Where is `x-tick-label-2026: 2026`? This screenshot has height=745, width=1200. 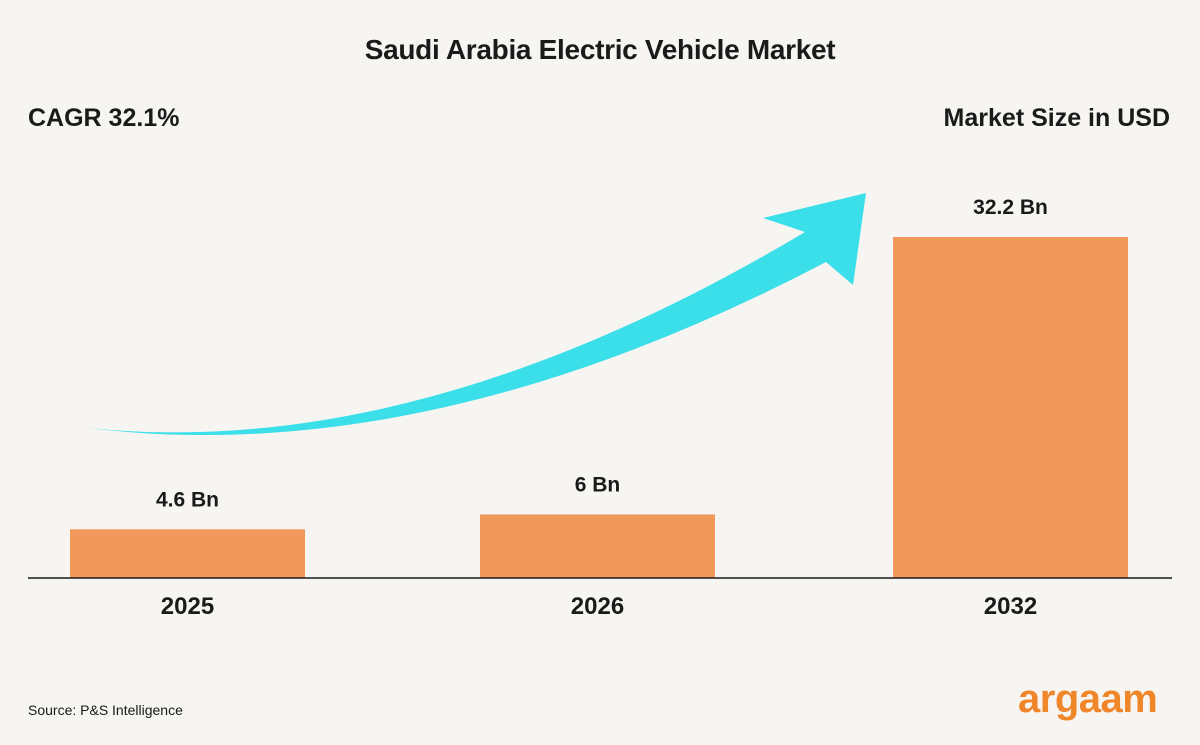 x-tick-label-2026: 2026 is located at coordinates (597, 606).